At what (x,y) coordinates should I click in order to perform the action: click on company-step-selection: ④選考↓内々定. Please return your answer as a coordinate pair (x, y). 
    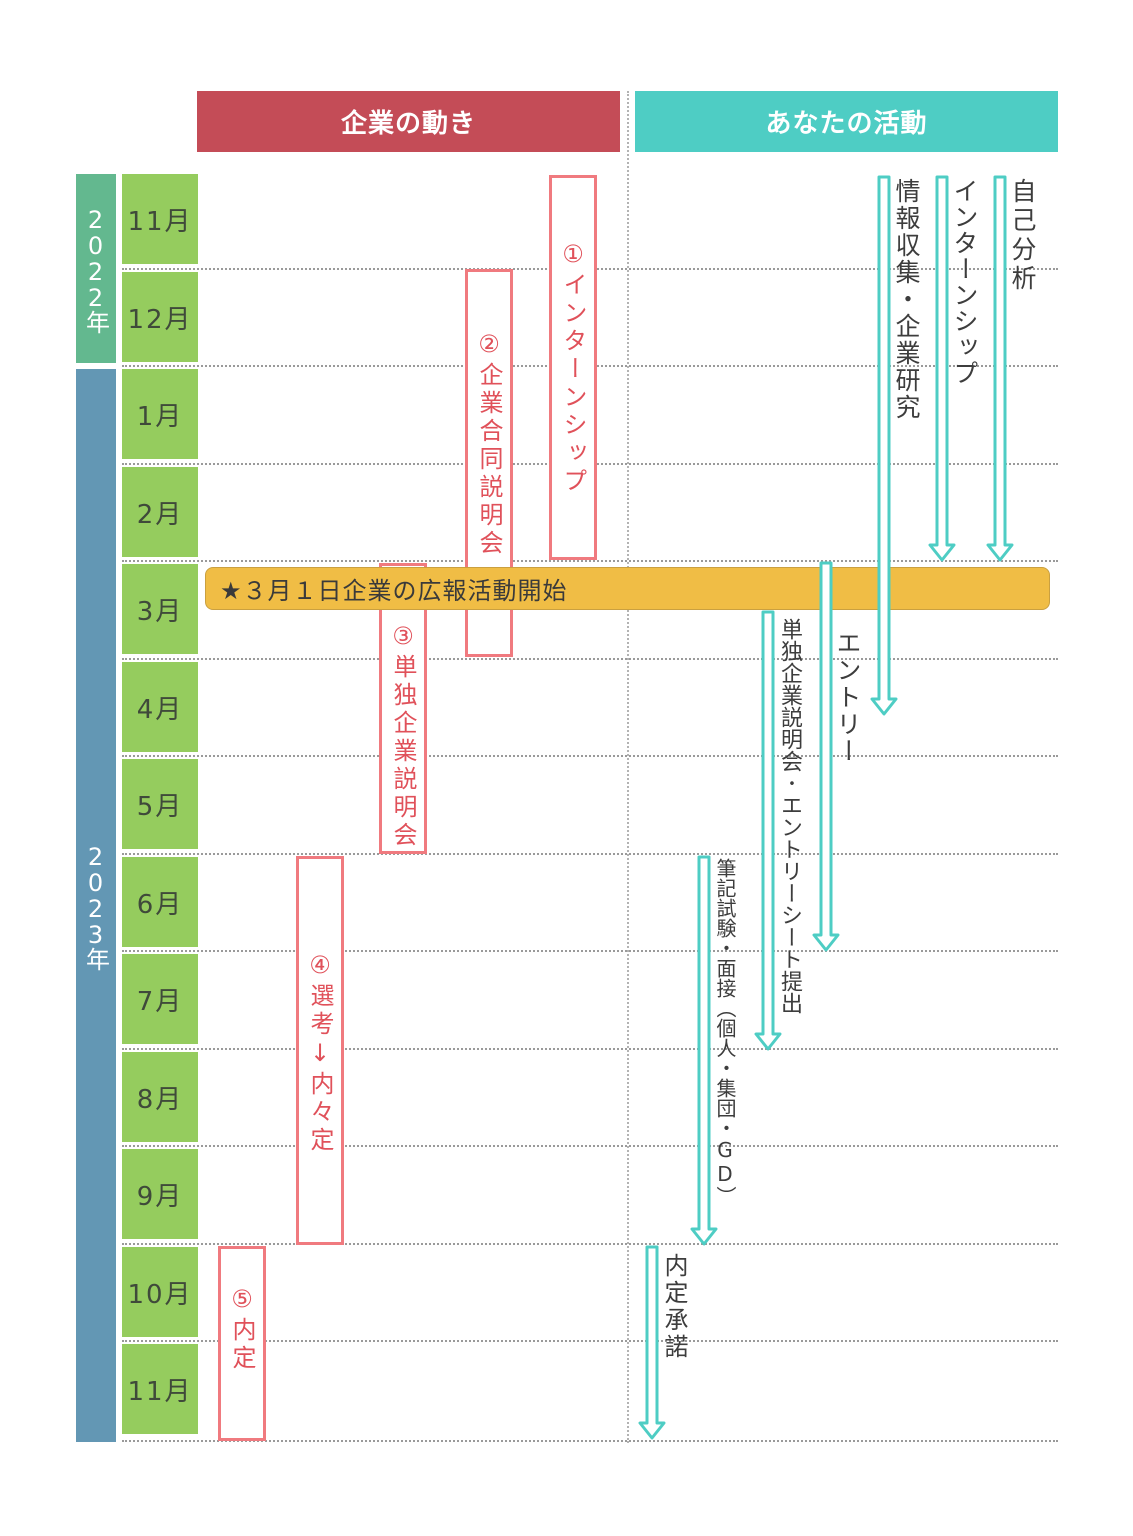
    Looking at the image, I should click on (320, 1050).